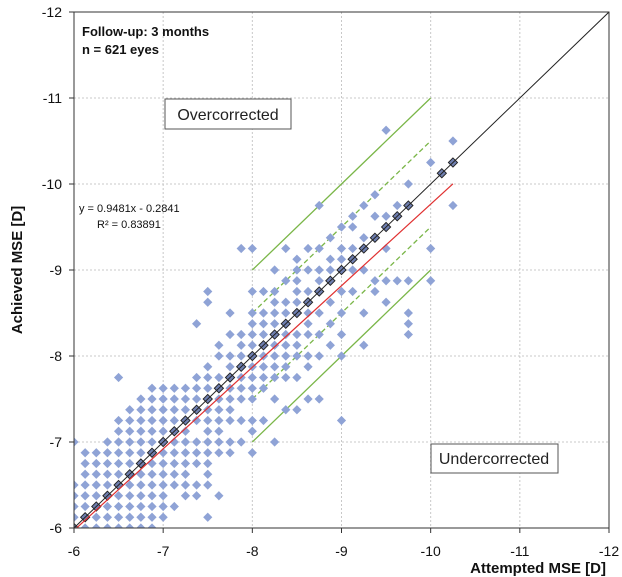 The height and width of the screenshot is (577, 622). Describe the element at coordinates (609, 551) in the screenshot. I see `x-tick-label: -12` at that location.